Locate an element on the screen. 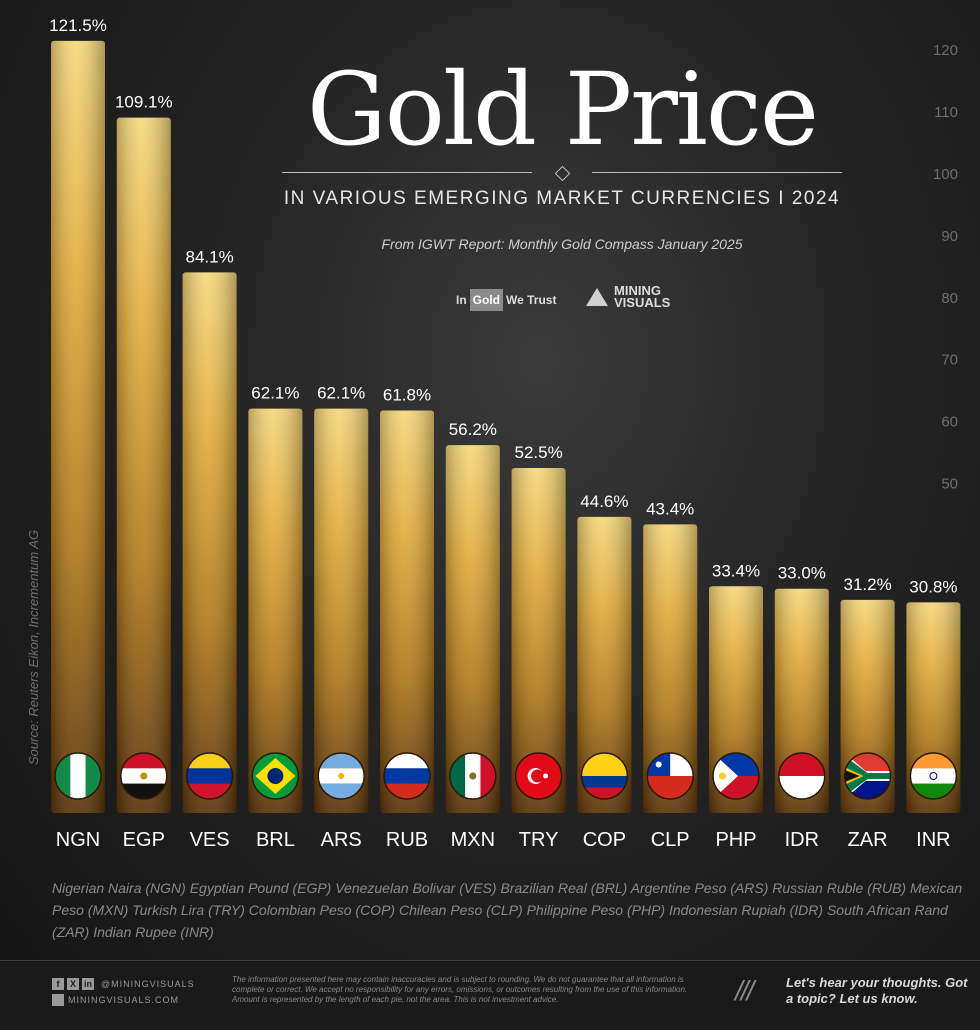 The height and width of the screenshot is (1030, 980). category-label: ARS is located at coordinates (341, 840).